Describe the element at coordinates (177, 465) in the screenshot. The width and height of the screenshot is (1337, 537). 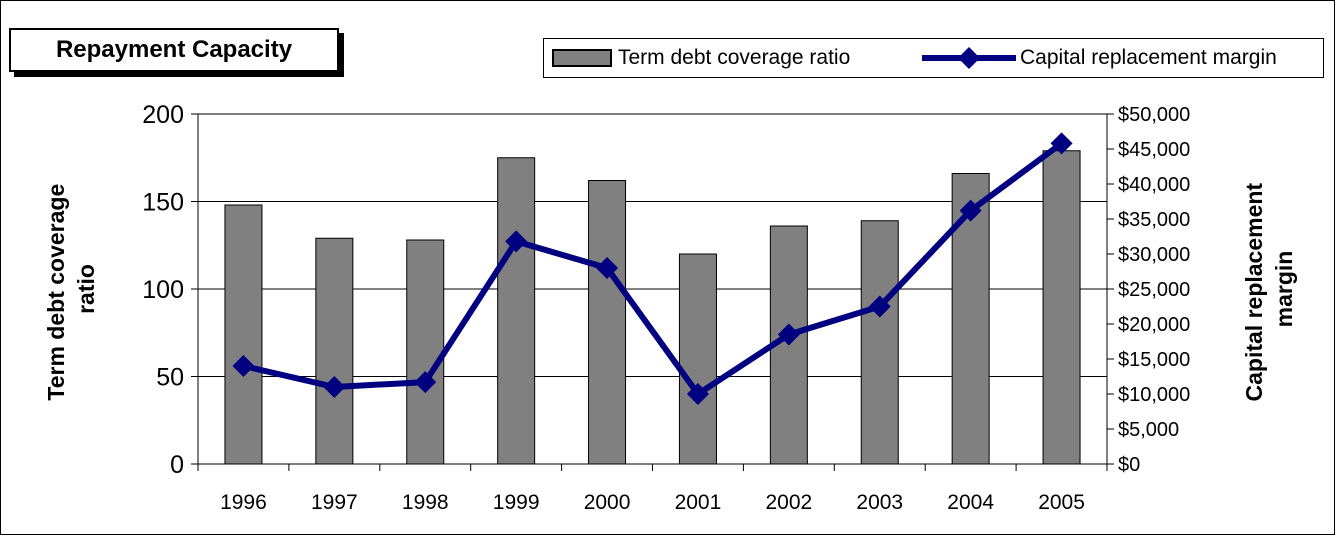
I see `y-tick-label: 0` at that location.